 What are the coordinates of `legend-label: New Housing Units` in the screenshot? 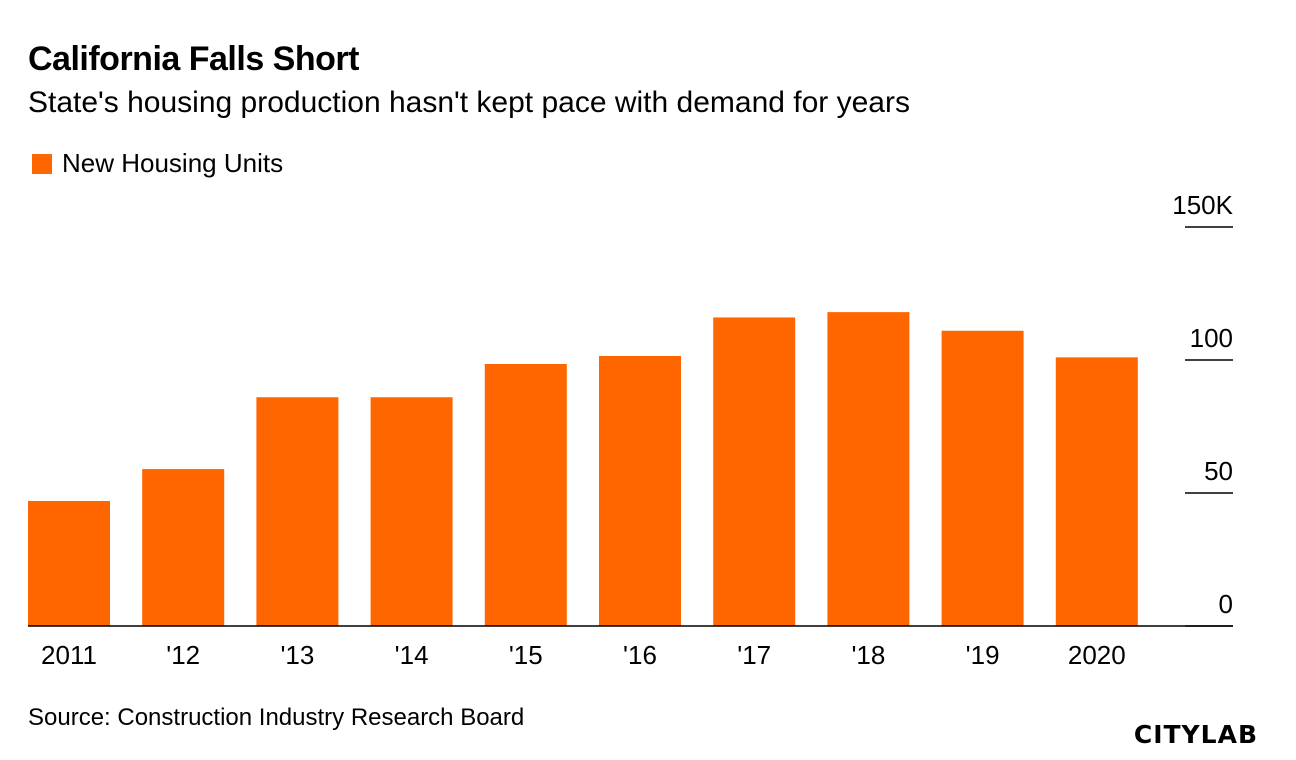 It's located at (173, 163).